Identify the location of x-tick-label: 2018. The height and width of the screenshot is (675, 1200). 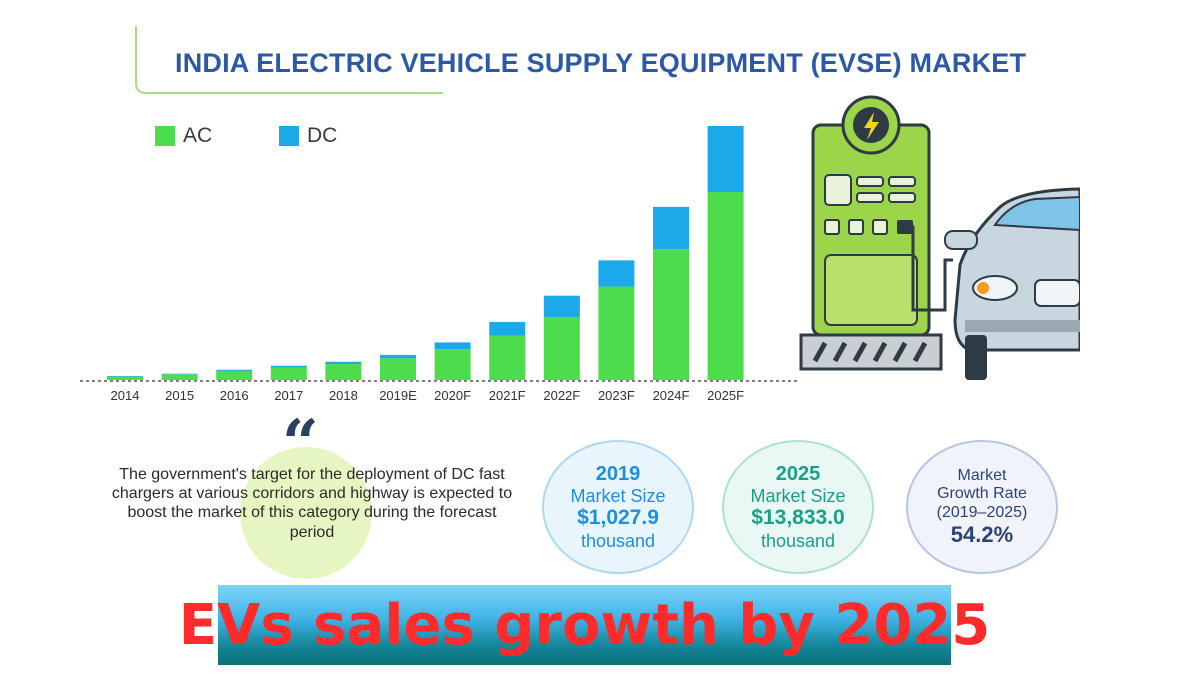
(343, 395).